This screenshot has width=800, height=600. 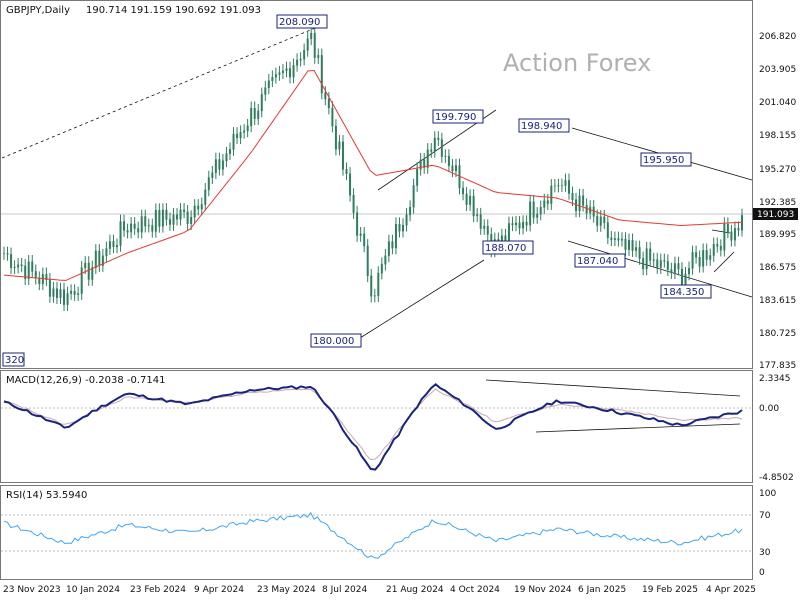 I want to click on current-price-box, so click(x=775, y=214).